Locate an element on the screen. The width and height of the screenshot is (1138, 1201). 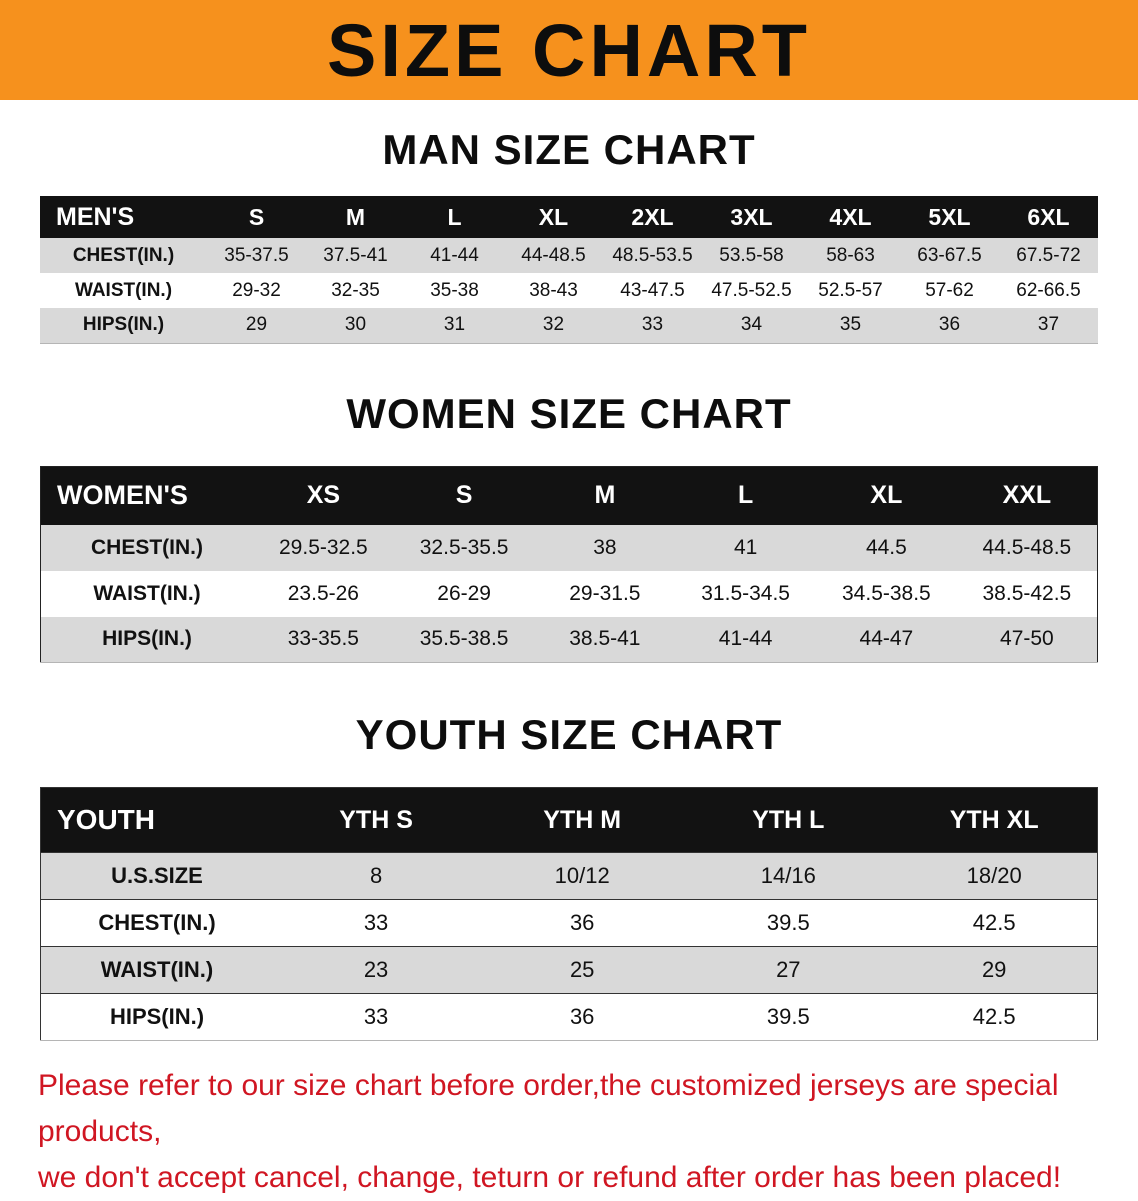
men-size-header: 5XL is located at coordinates (949, 217).